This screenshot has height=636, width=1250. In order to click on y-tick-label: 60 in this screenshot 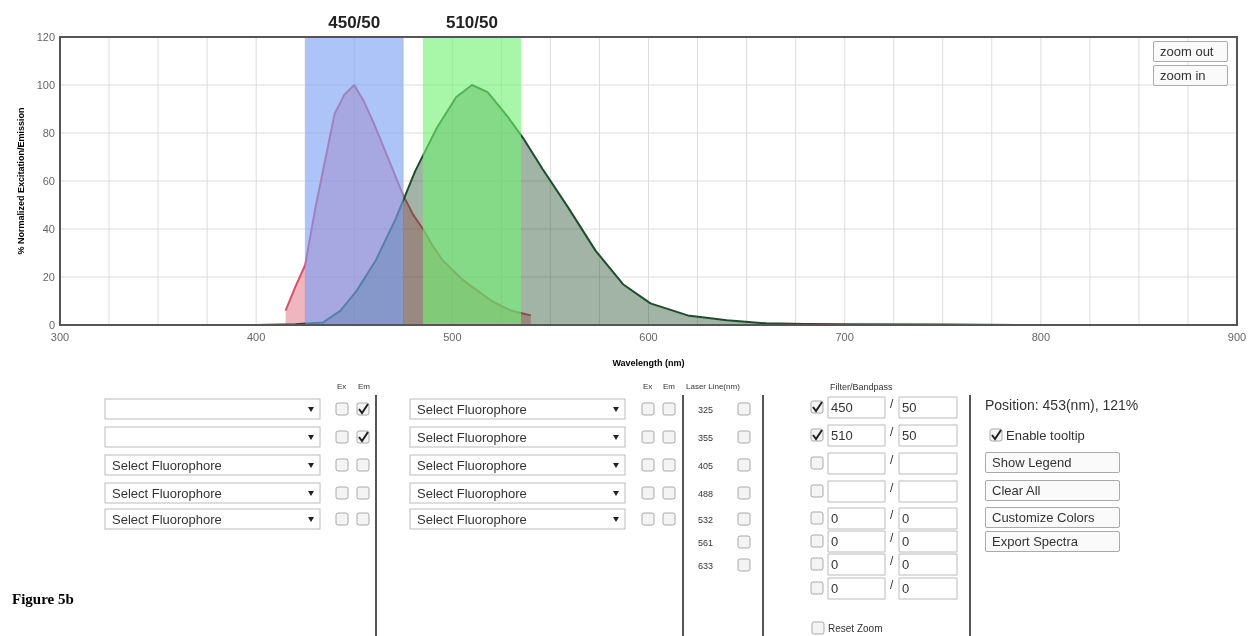, I will do `click(48, 181)`.